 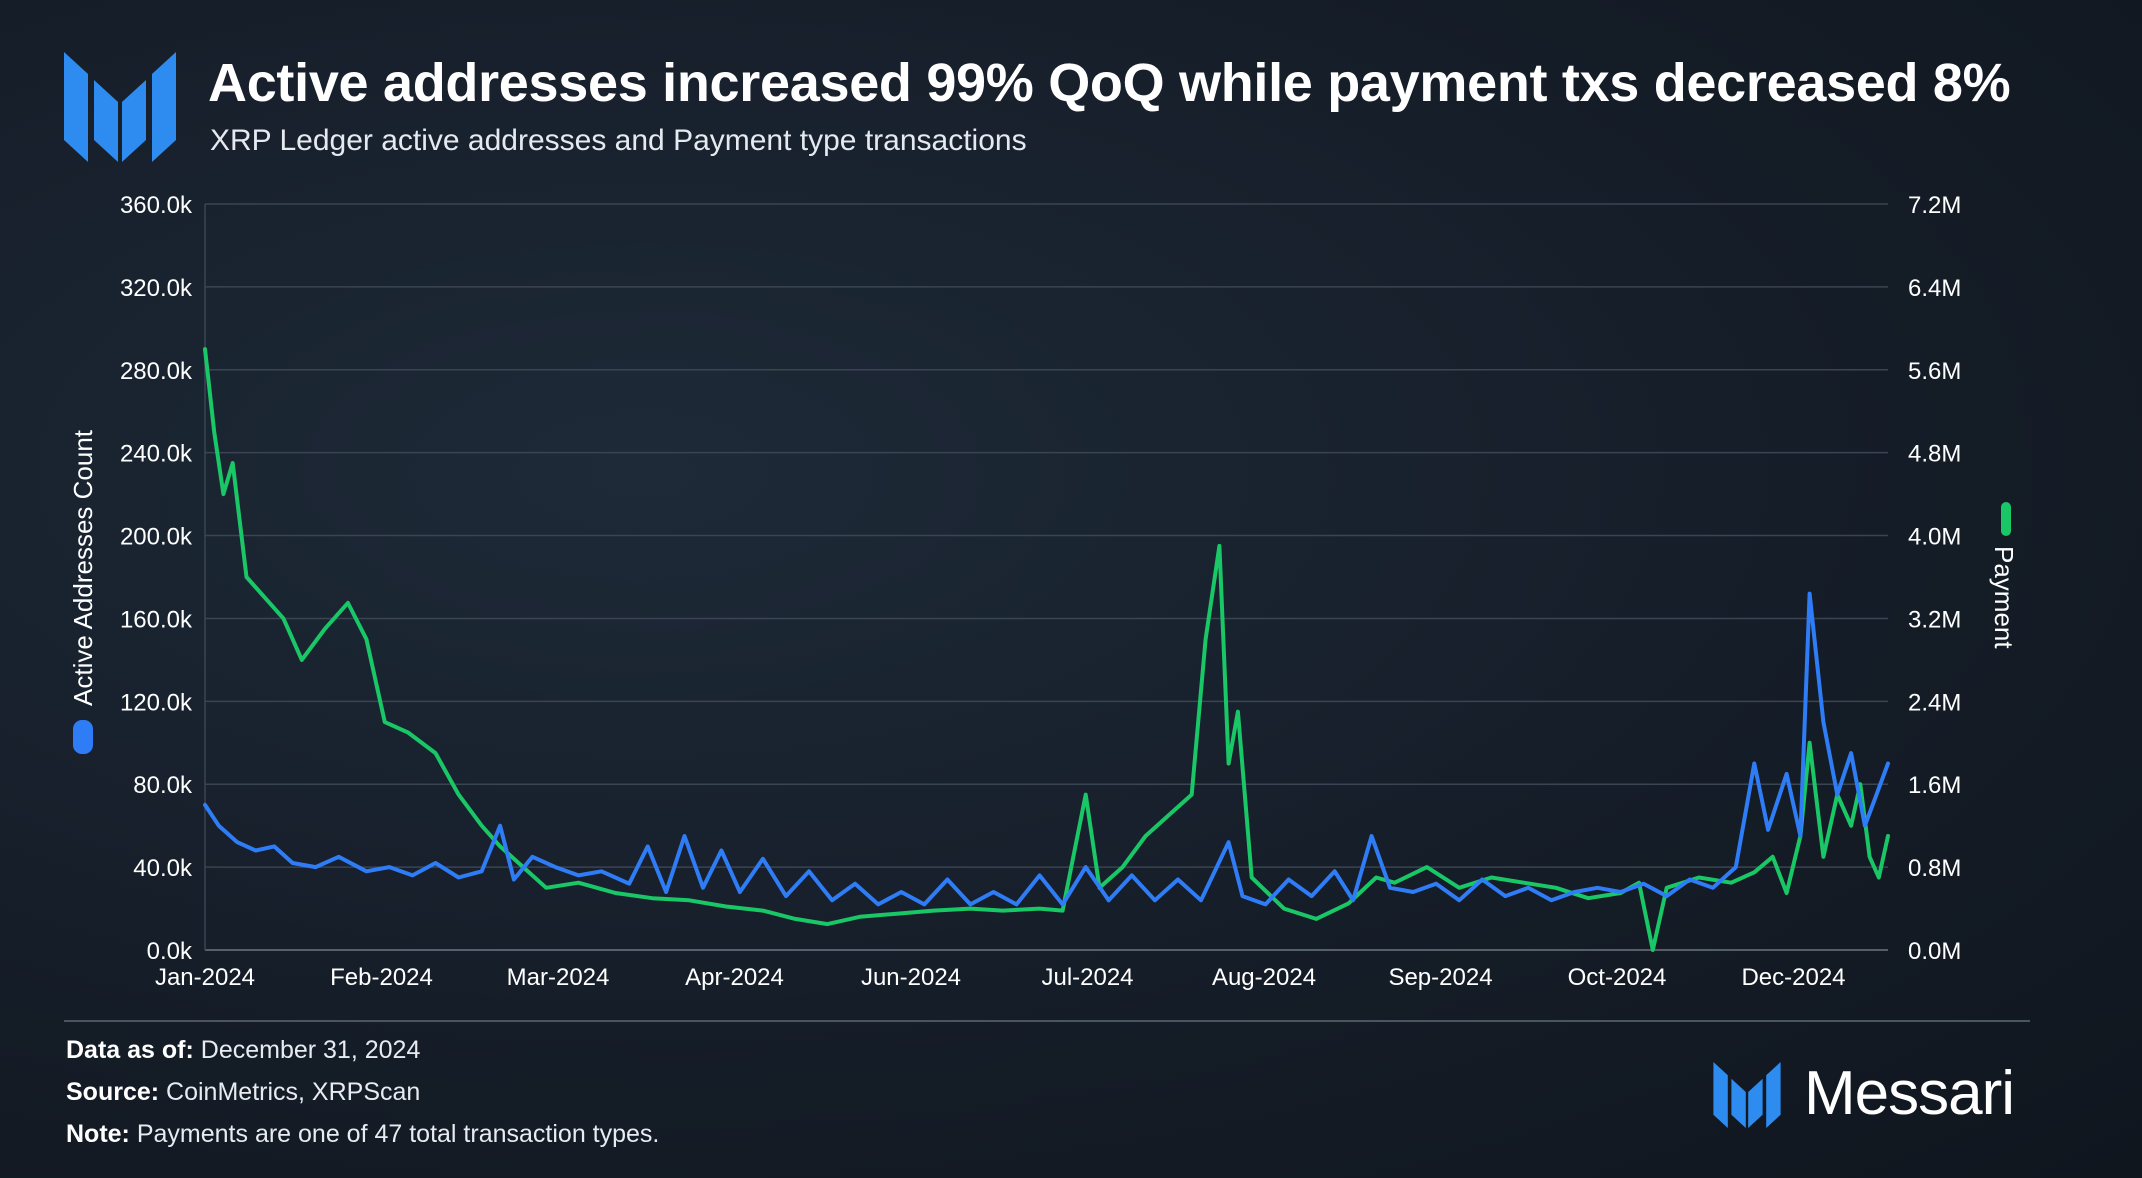 What do you see at coordinates (120, 107) in the screenshot?
I see `messari-logo-icon` at bounding box center [120, 107].